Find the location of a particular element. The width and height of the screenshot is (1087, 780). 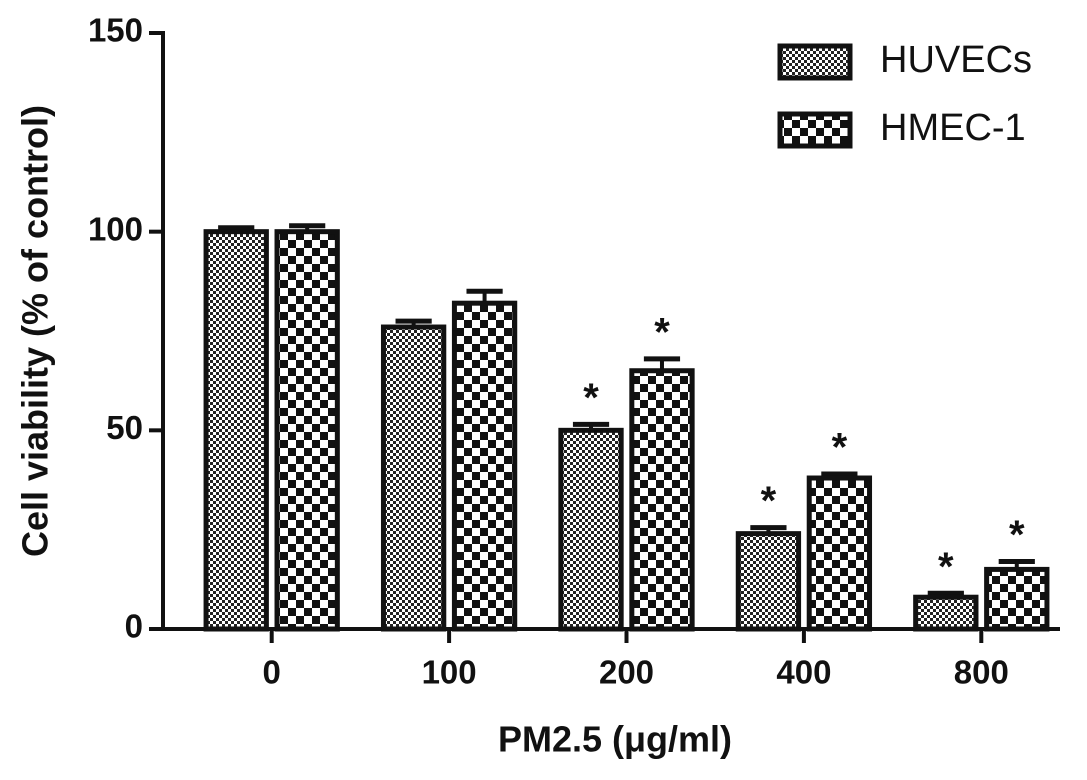

x-tick-label: 100 is located at coordinates (449, 672).